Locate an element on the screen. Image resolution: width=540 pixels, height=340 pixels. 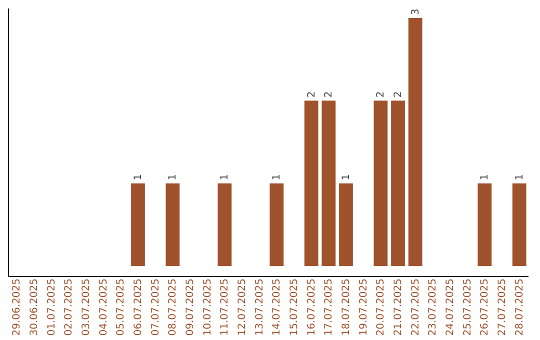
x-tick-label: 08.07.2025 is located at coordinates (173, 307).